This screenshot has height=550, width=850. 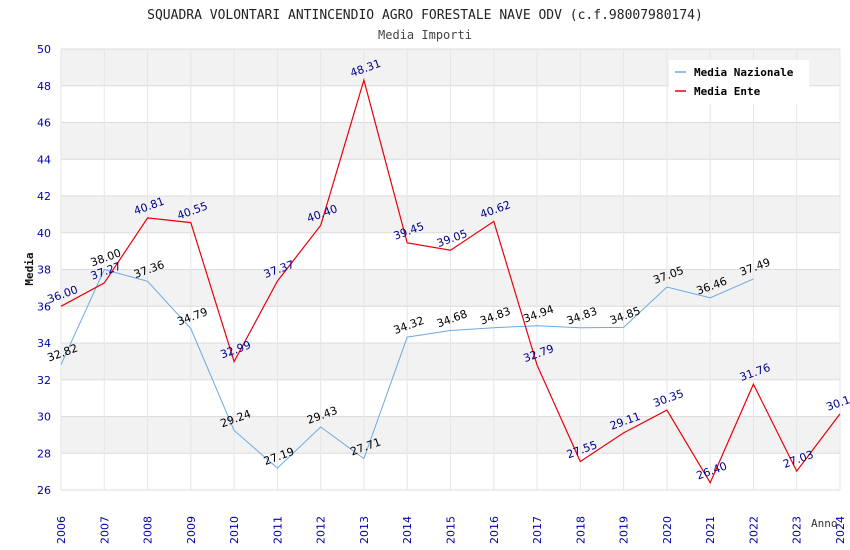 I want to click on y-tick-label: 42, so click(x=44, y=196).